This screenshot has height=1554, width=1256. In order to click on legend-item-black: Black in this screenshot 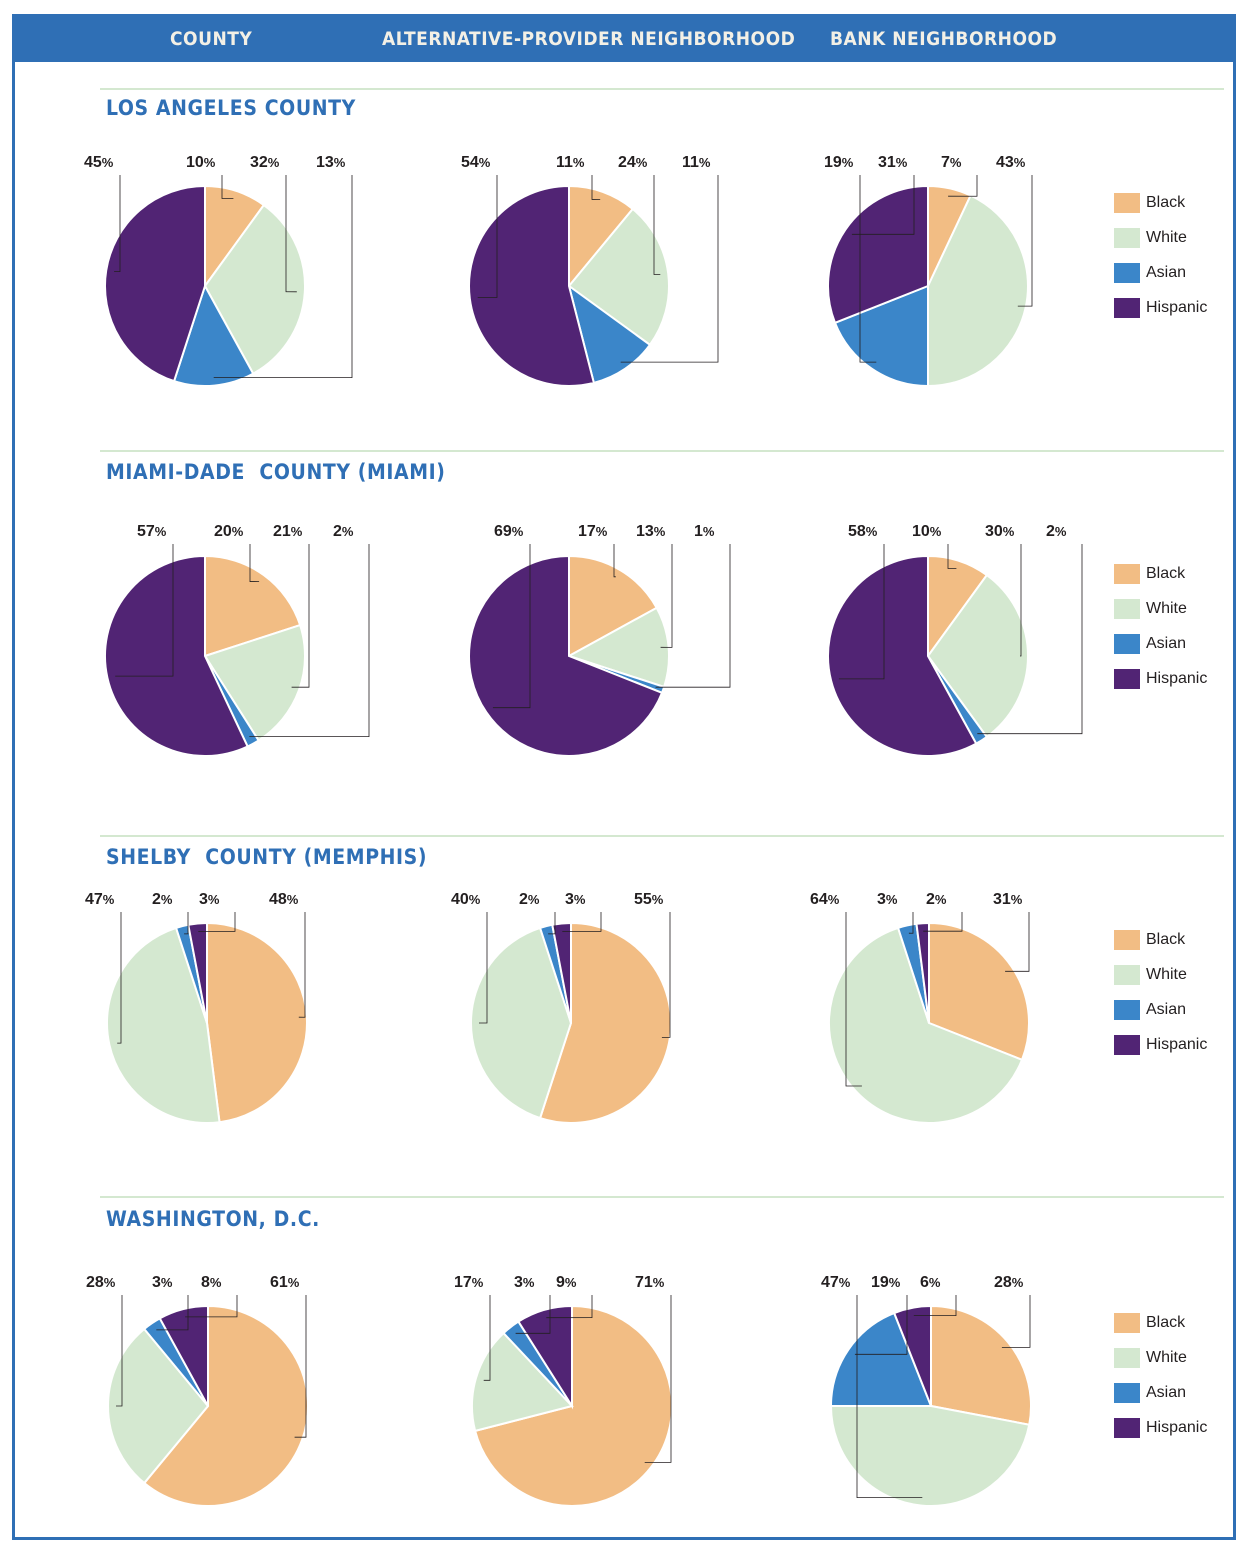, I will do `click(1179, 939)`.